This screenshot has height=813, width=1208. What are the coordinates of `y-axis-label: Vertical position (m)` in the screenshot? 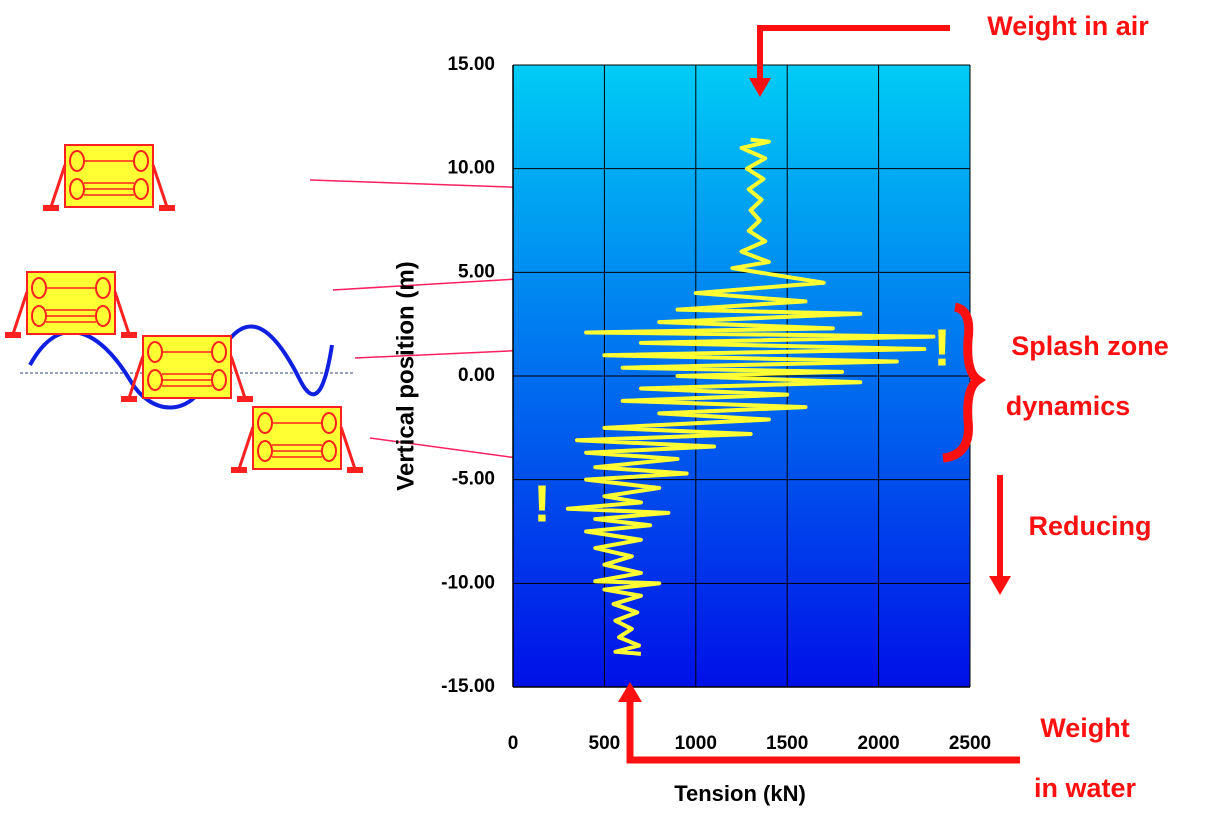 It's located at (405, 375).